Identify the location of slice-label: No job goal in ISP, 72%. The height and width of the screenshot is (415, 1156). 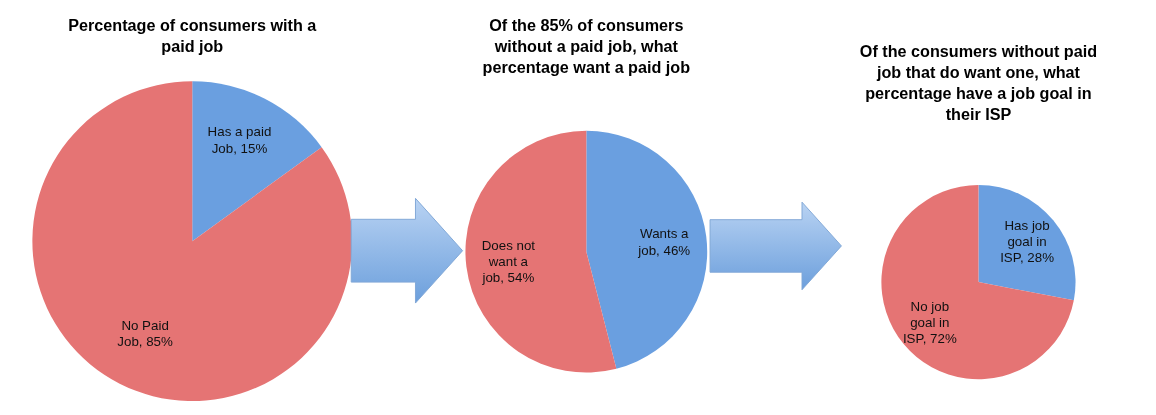
(929, 322).